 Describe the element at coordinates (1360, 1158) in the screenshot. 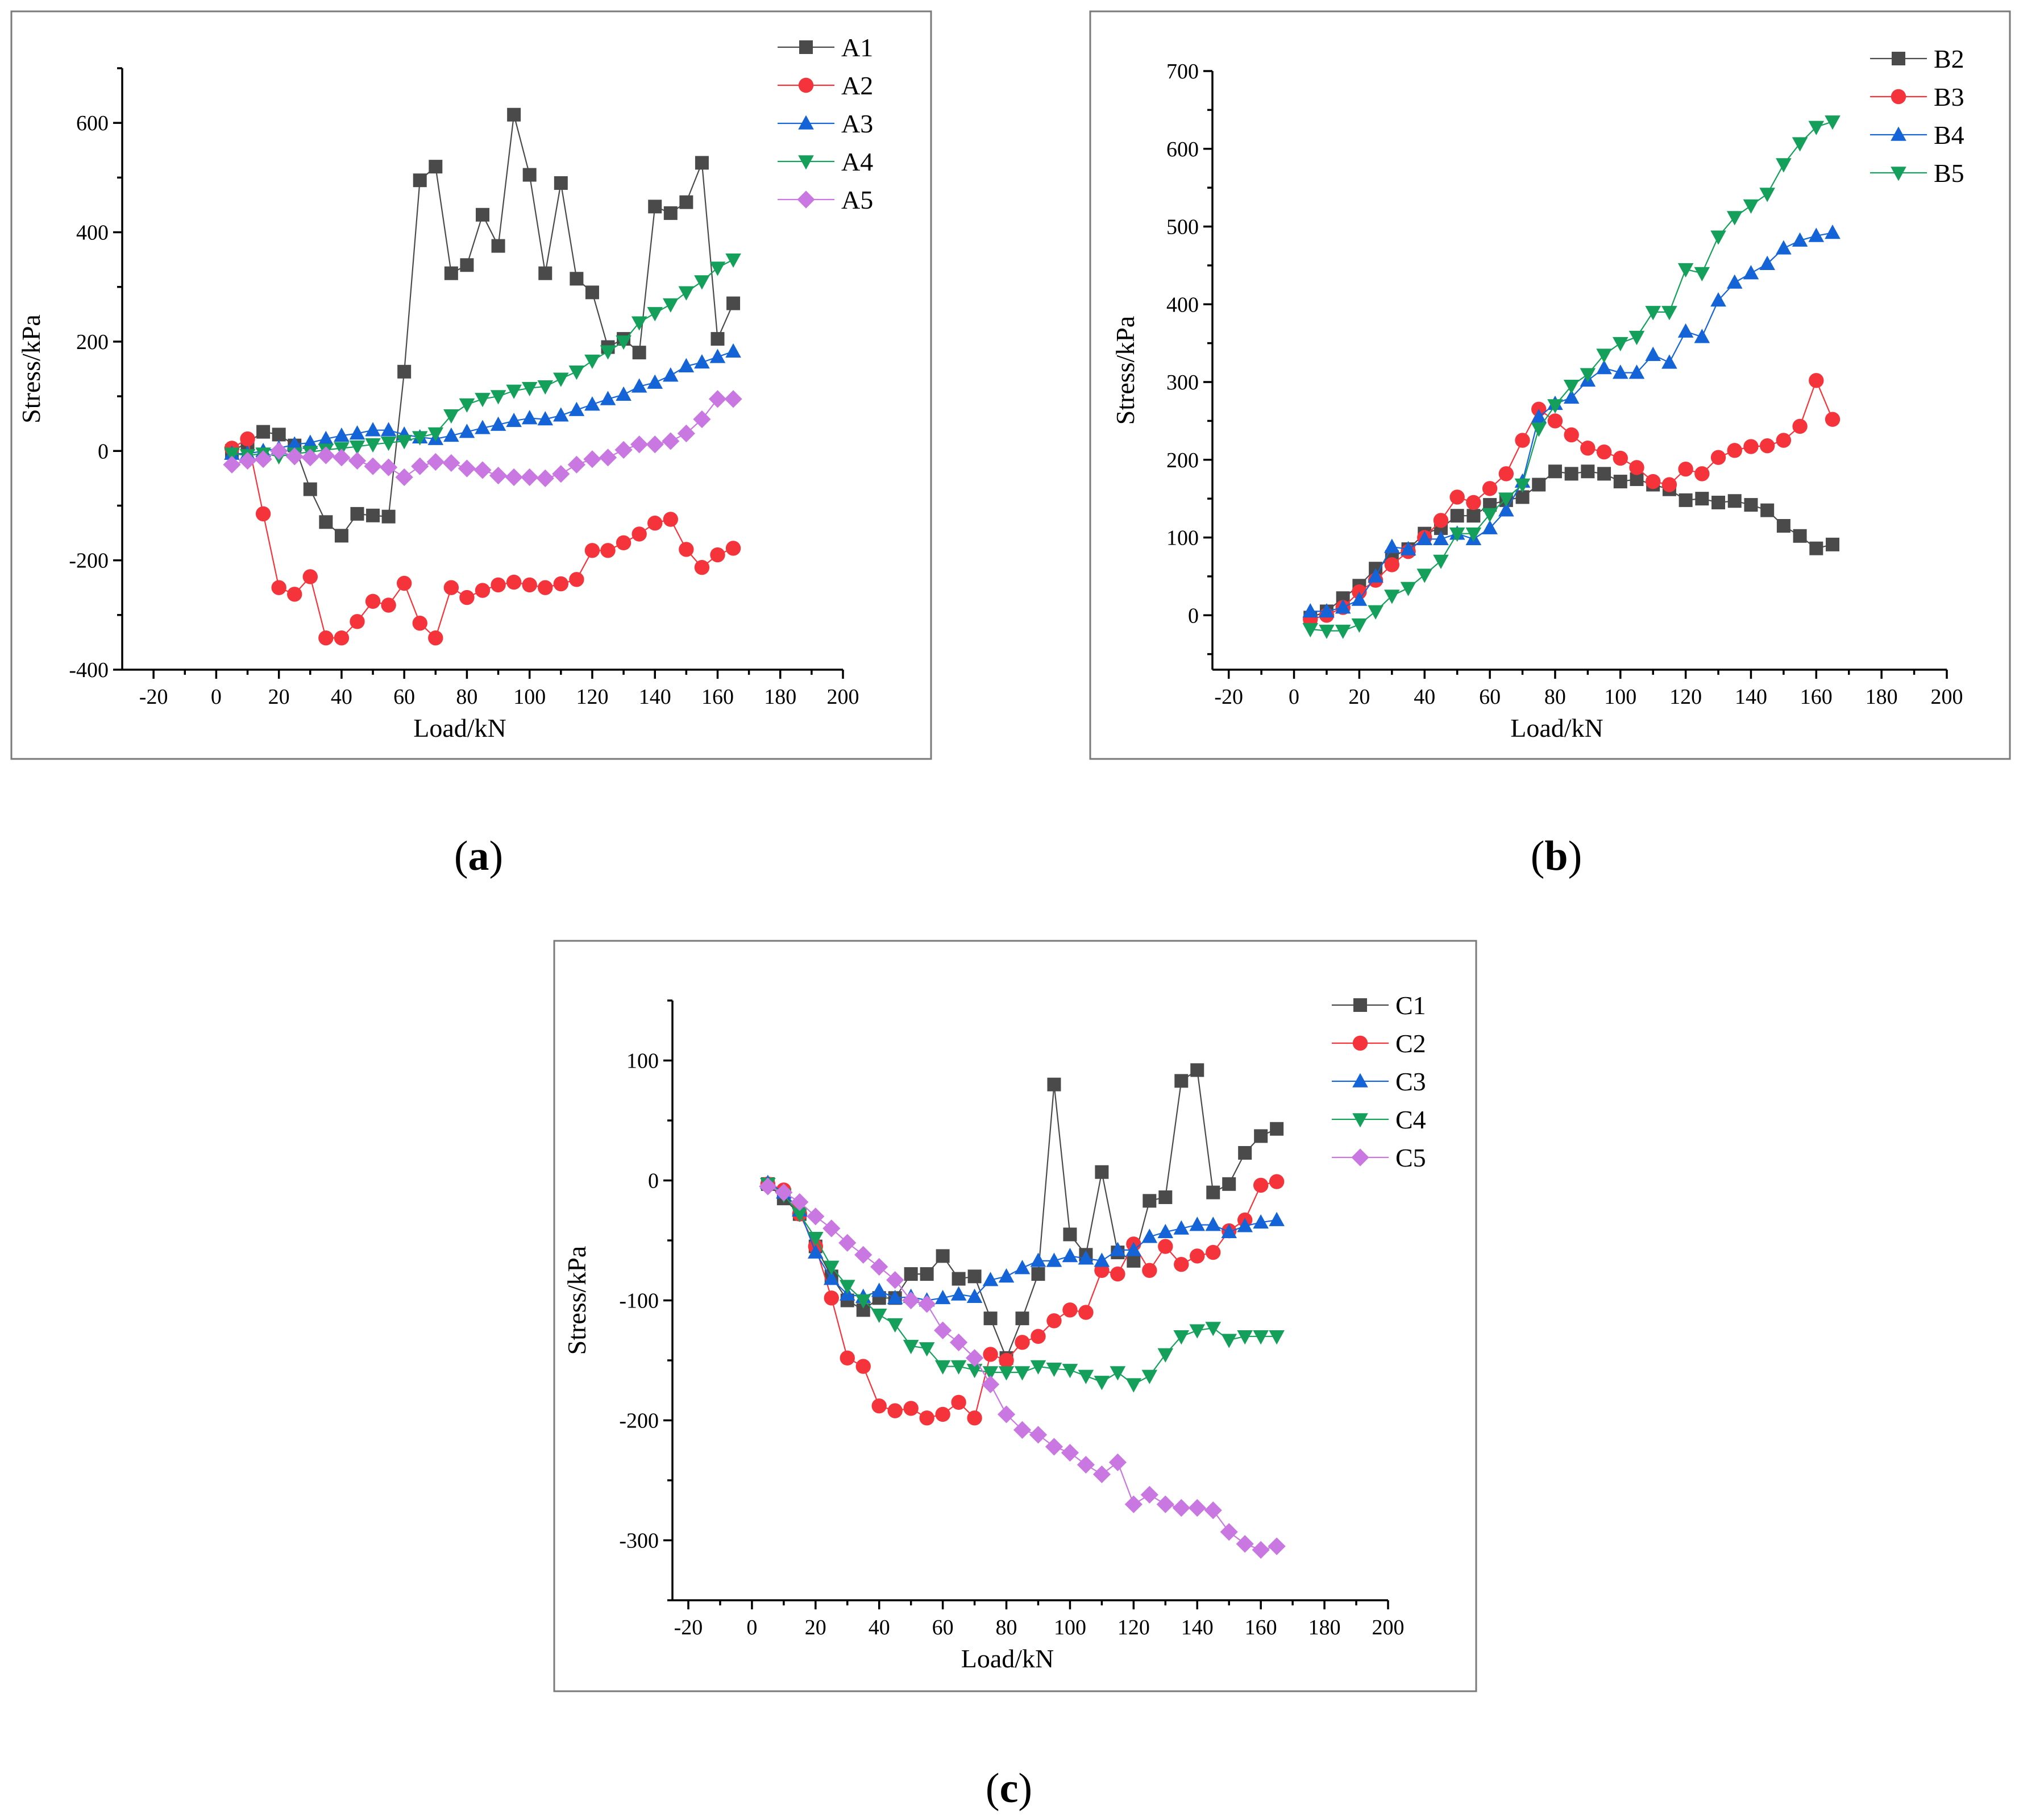

I see `legend-marker-C5` at that location.